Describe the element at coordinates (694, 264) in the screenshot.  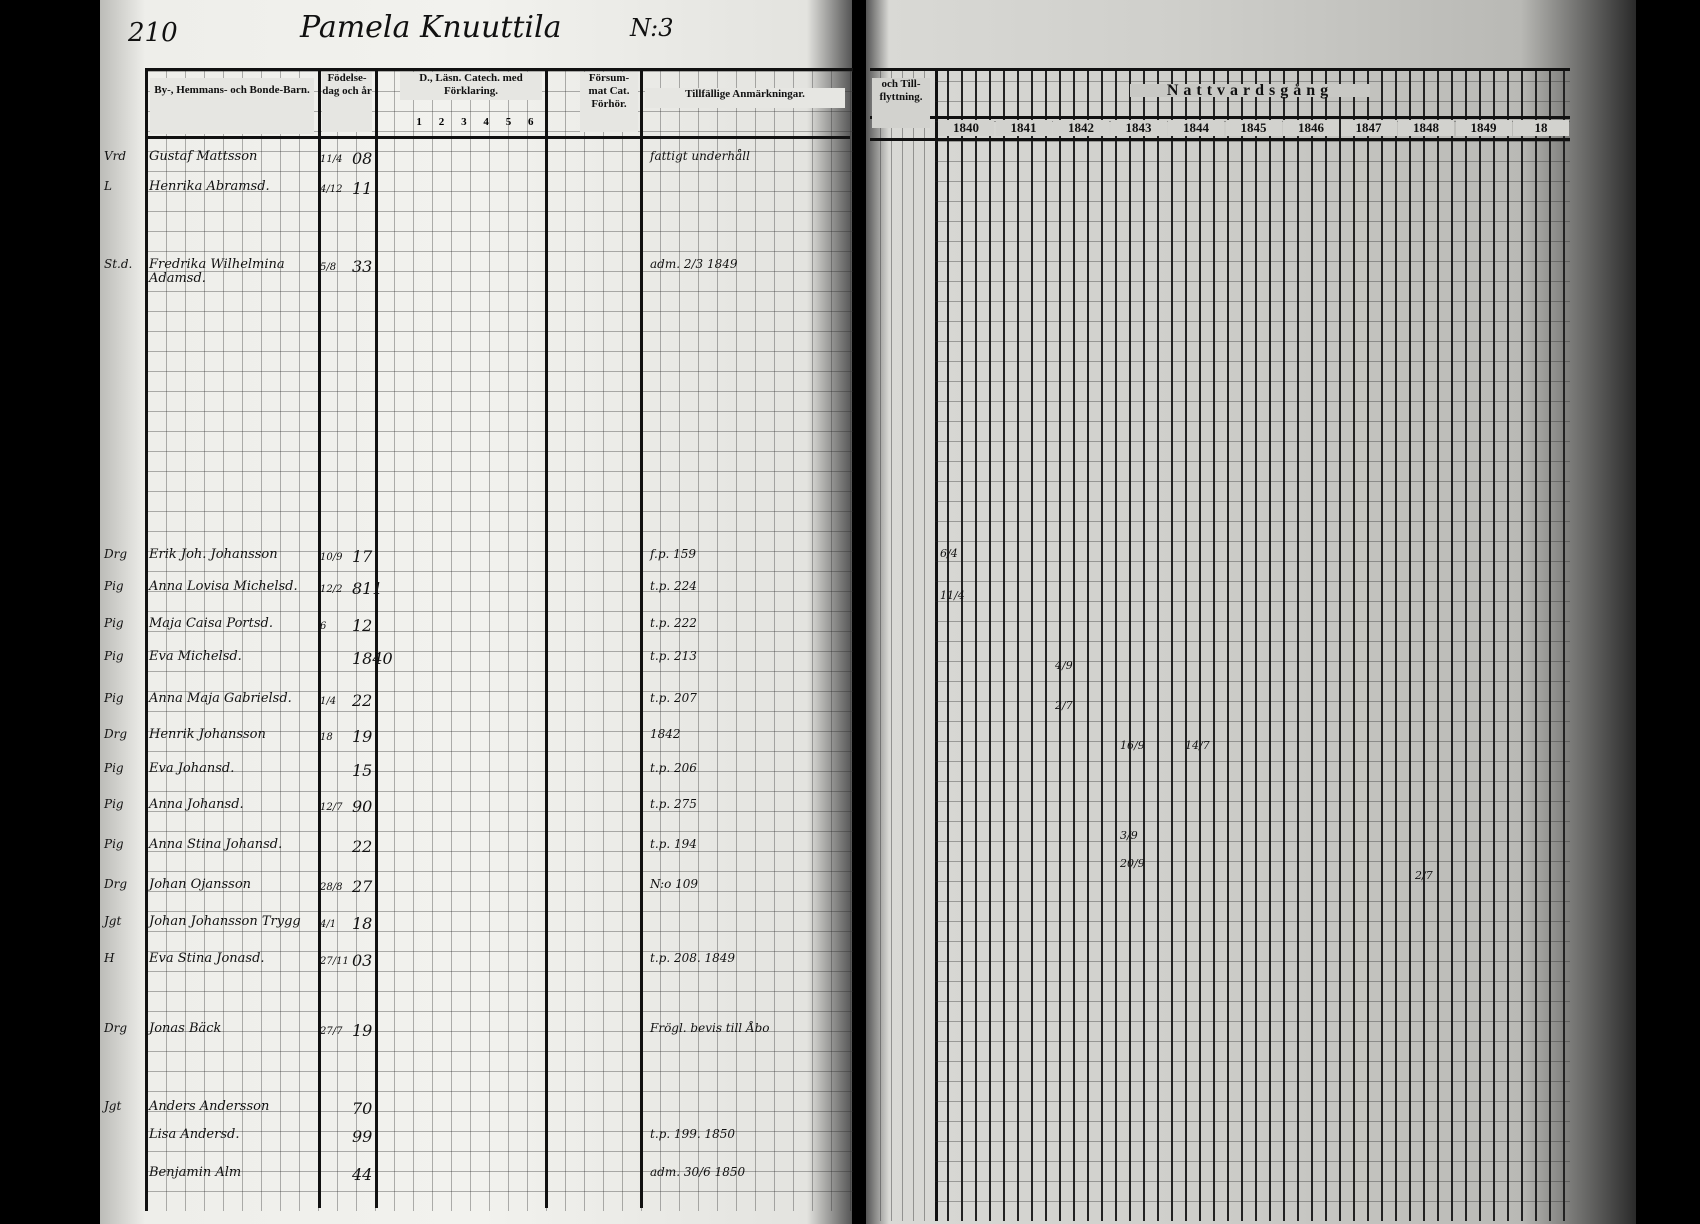
I see `entry-note: adm. 2/3 1849` at that location.